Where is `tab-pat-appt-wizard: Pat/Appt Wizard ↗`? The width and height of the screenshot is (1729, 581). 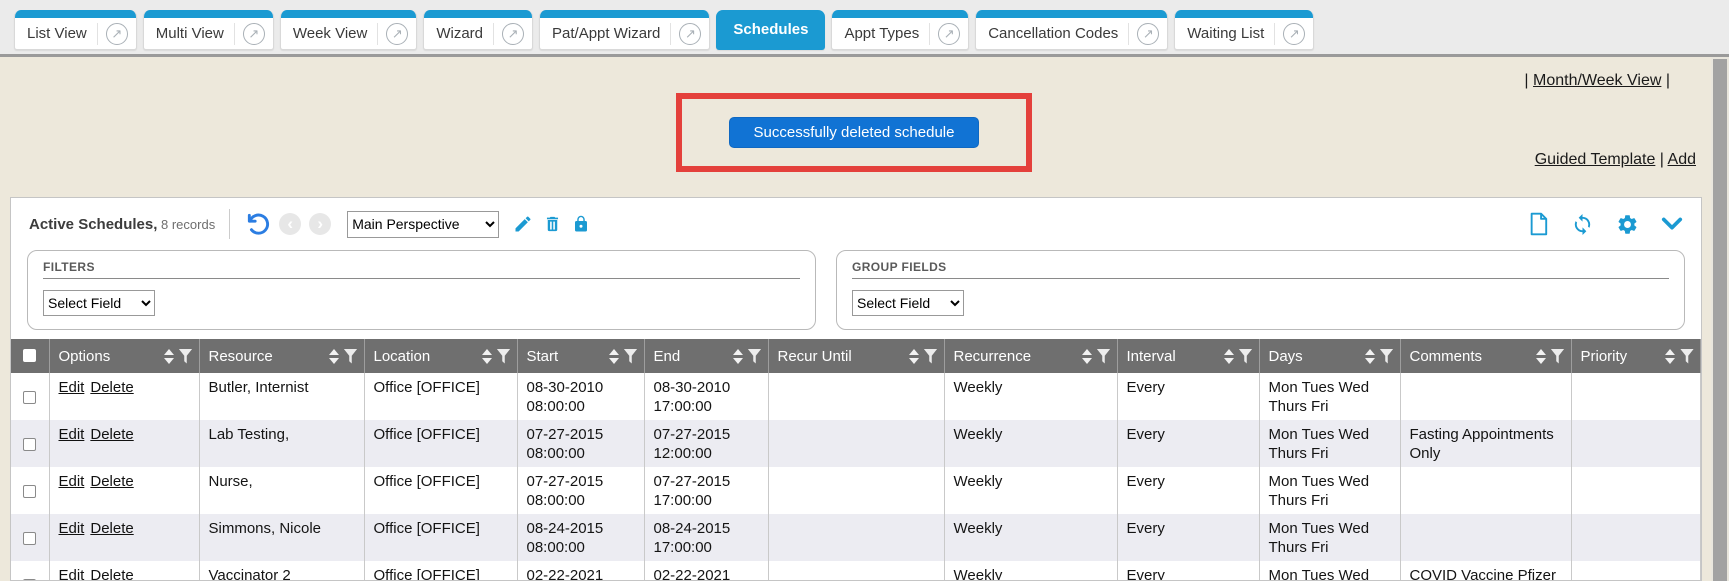
tab-pat-appt-wizard: Pat/Appt Wizard ↗ is located at coordinates (625, 30).